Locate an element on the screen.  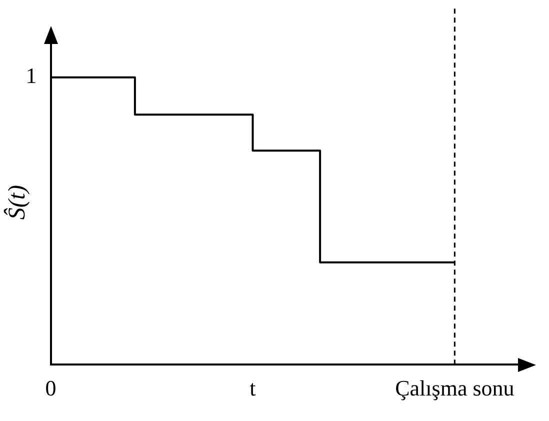
y-axis-title: Ŝ(t) is located at coordinates (17, 202).